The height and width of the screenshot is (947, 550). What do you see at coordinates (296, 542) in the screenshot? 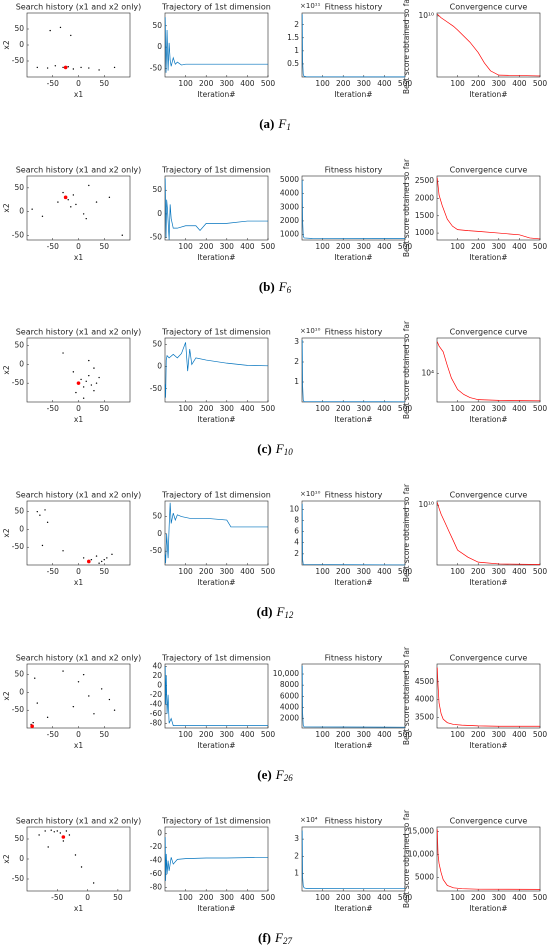
I see `y-tick-label: 4` at bounding box center [296, 542].